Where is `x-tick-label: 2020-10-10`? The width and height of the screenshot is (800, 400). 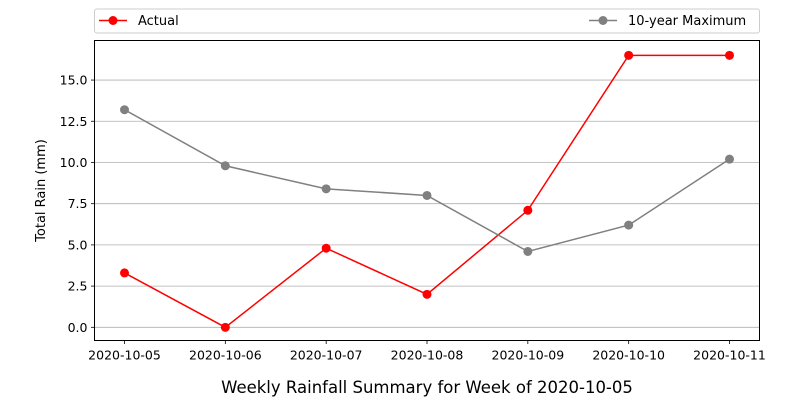
x-tick-label: 2020-10-10 is located at coordinates (628, 355).